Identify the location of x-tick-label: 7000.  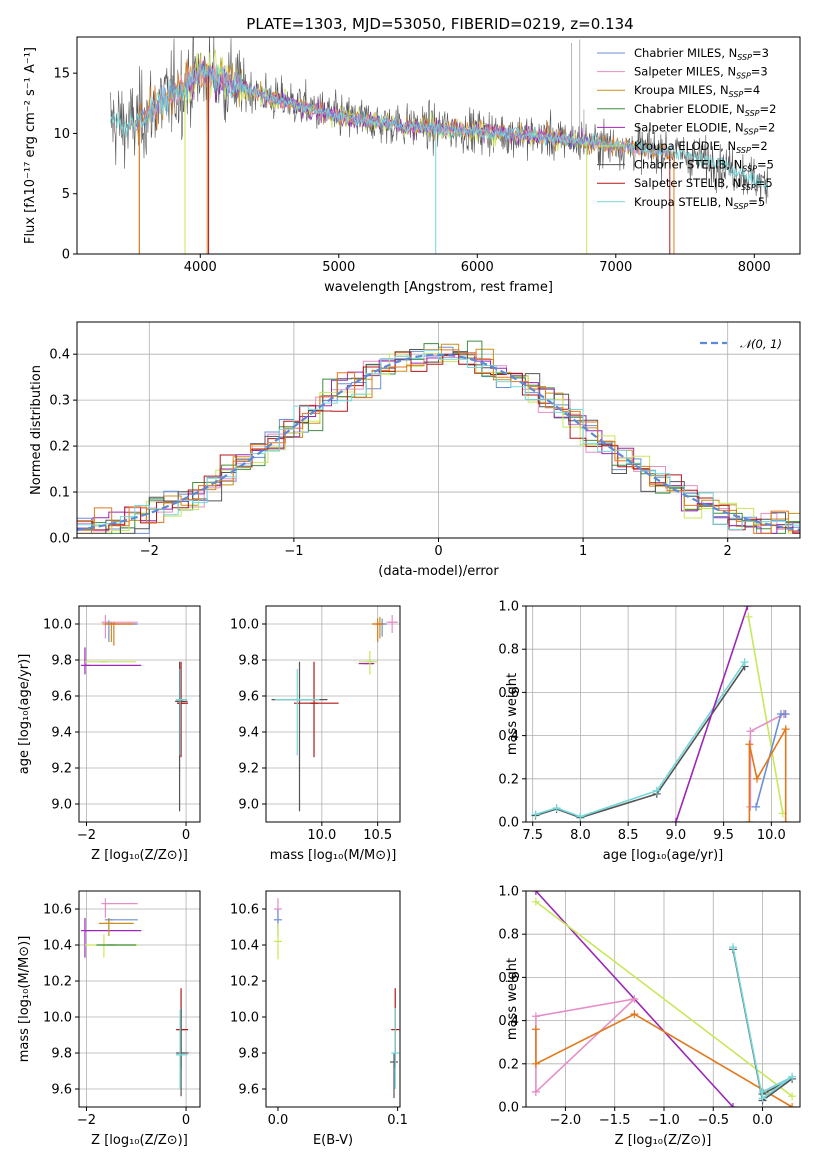
(615, 267).